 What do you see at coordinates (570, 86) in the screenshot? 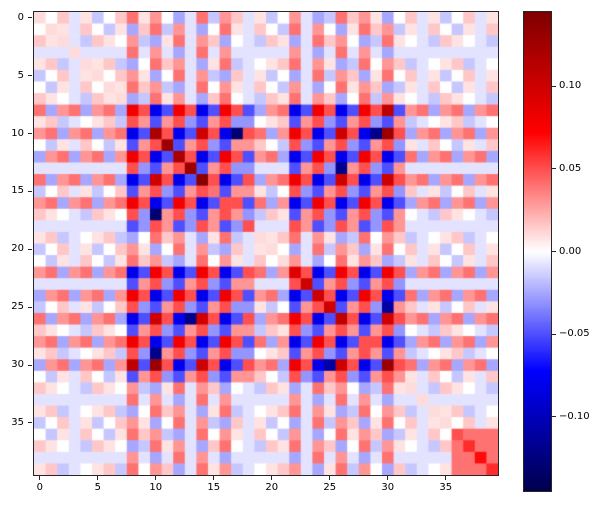
I see `colorbar-tick-label: 0.10` at bounding box center [570, 86].